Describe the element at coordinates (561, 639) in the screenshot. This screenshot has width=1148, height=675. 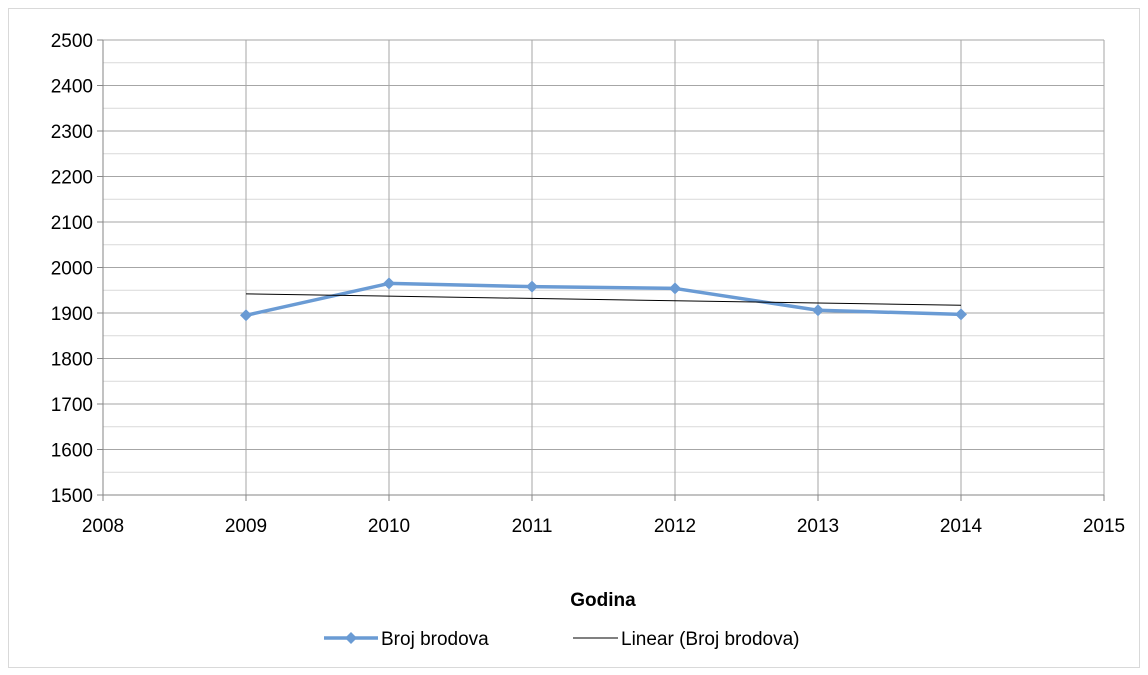
I see `legend: Broj brodova Linear (Broj brodova)` at that location.